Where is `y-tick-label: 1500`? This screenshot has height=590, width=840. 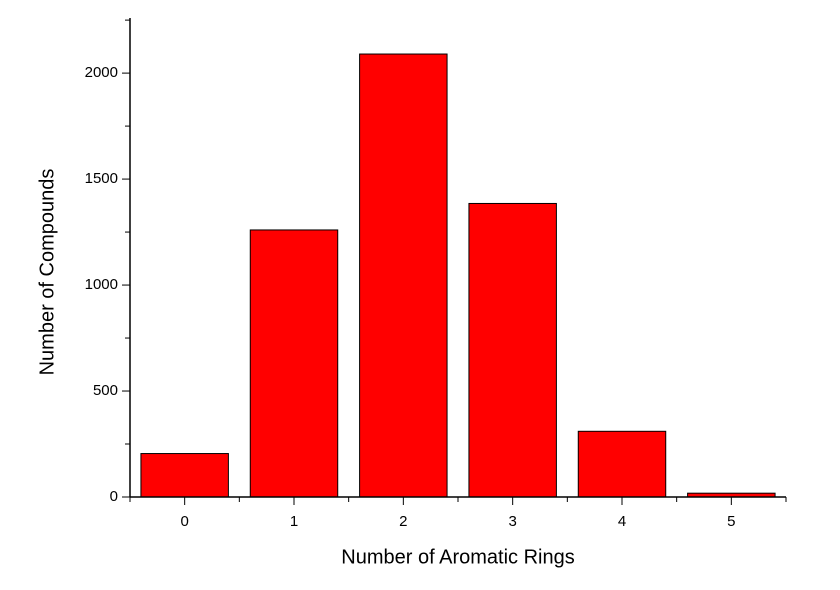 y-tick-label: 1500 is located at coordinates (101, 178).